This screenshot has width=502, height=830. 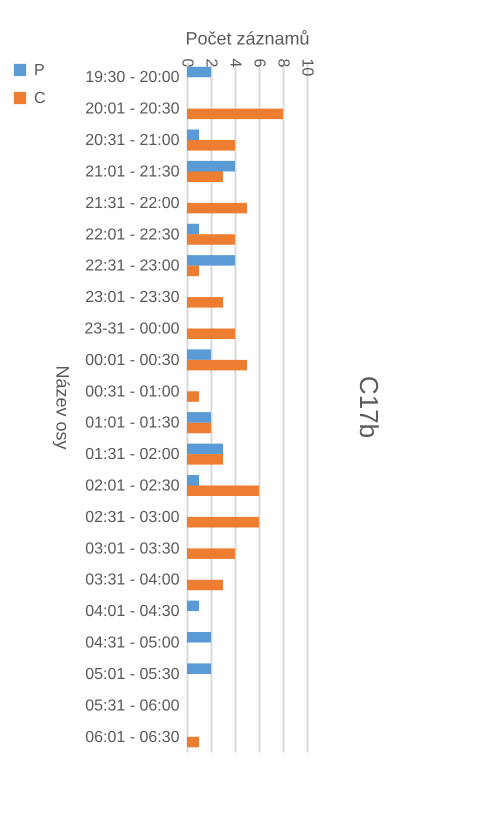 I want to click on y-tick-label: 05:31 - 06:00, so click(x=132, y=705).